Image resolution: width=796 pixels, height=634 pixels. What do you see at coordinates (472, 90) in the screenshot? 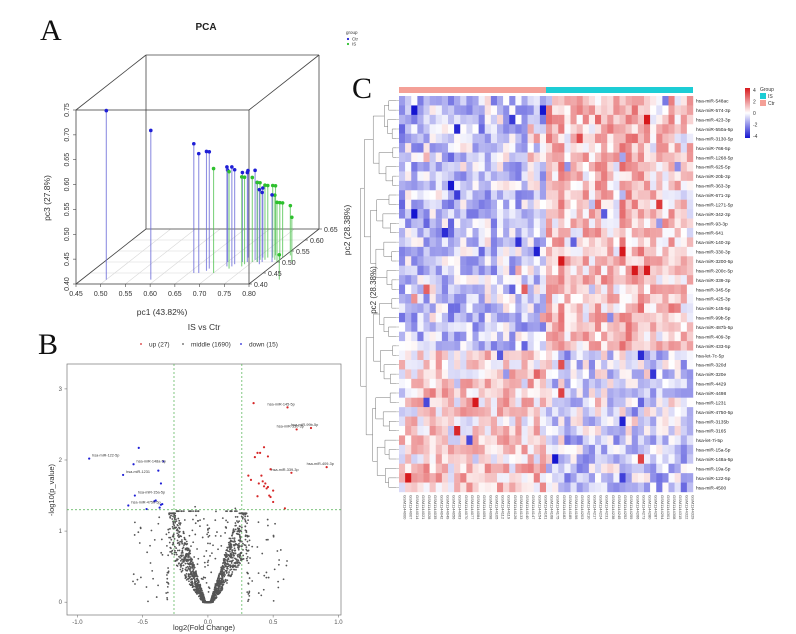
I see `heatmap-annotation-ctr` at bounding box center [472, 90].